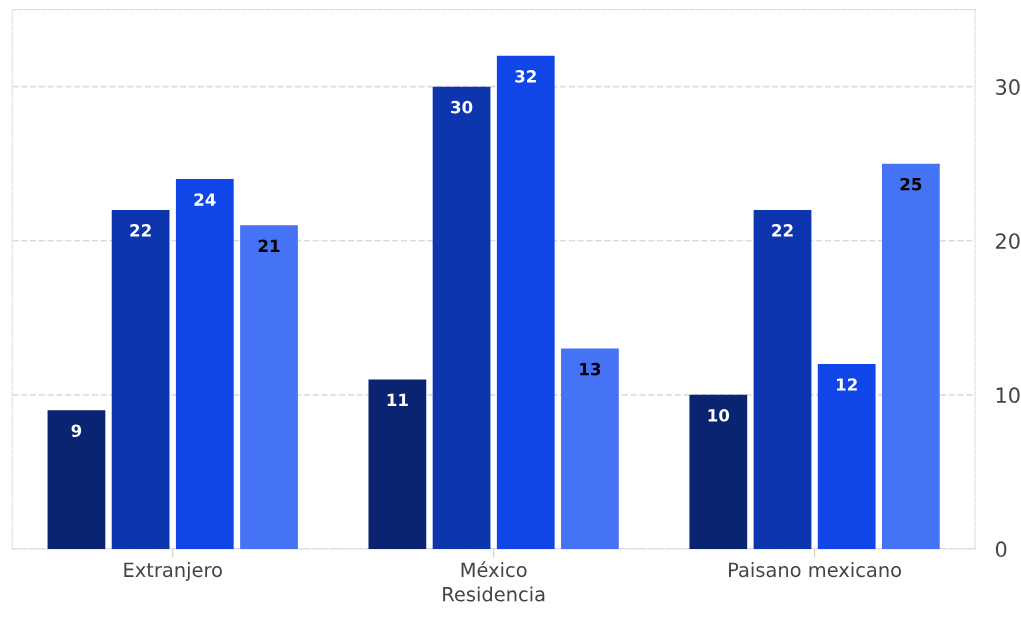 The width and height of the screenshot is (1021, 642). I want to click on y-tick-label: 30, so click(1008, 87).